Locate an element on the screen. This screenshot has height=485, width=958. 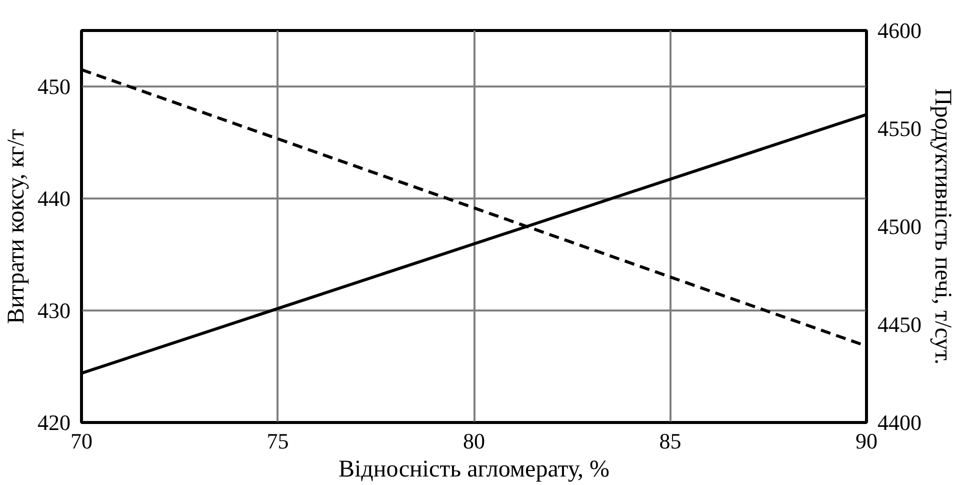
y2-axis-title: Продуктивність печі, т/сут. is located at coordinates (943, 226).